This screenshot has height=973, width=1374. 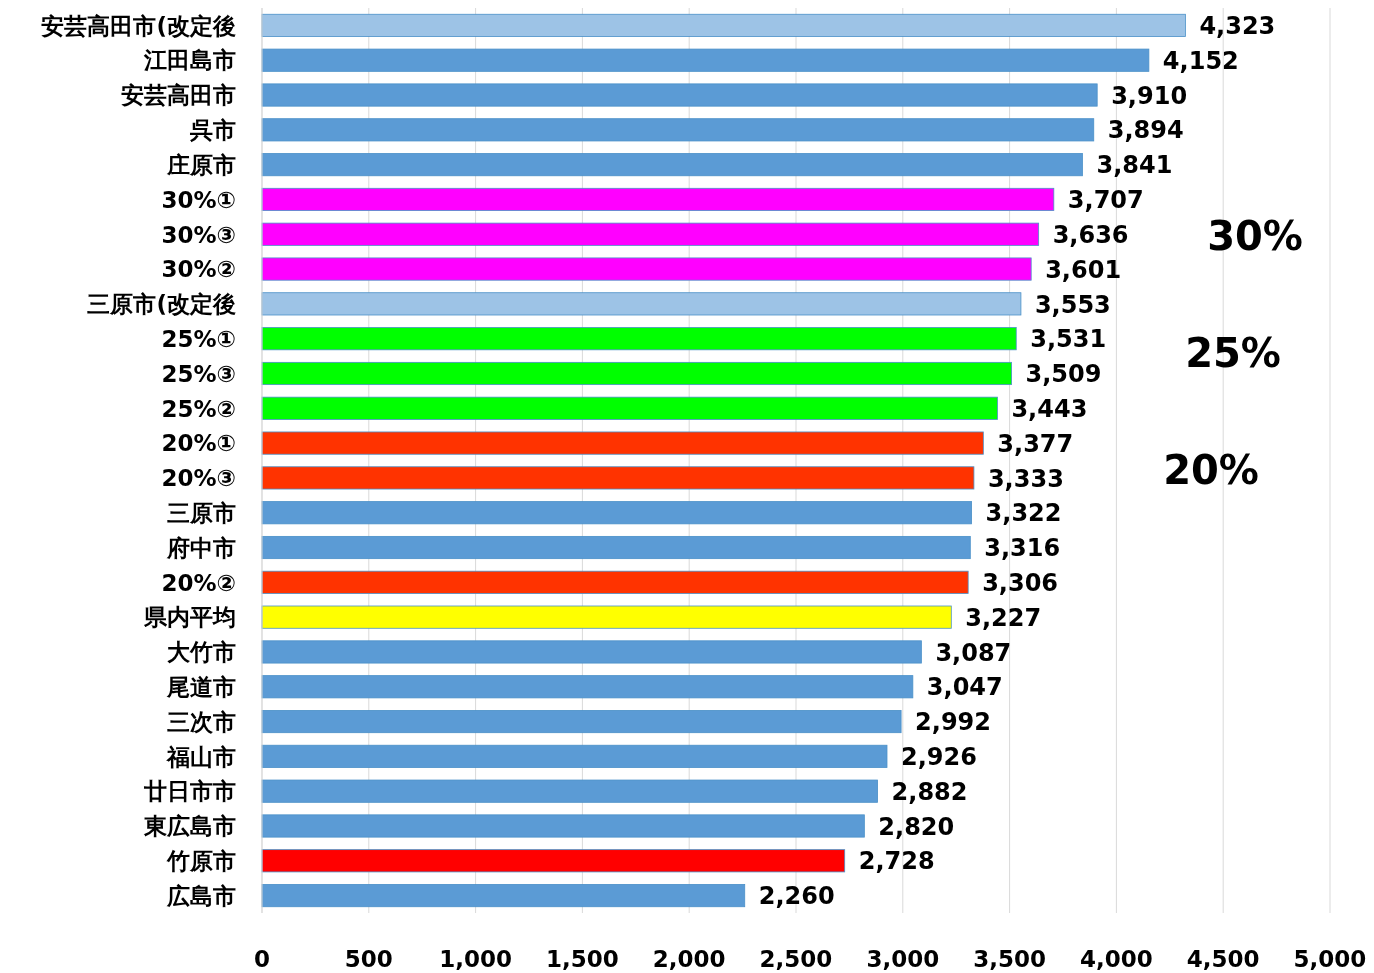 What do you see at coordinates (198, 269) in the screenshot?
I see `y-tick-label: 30%②` at bounding box center [198, 269].